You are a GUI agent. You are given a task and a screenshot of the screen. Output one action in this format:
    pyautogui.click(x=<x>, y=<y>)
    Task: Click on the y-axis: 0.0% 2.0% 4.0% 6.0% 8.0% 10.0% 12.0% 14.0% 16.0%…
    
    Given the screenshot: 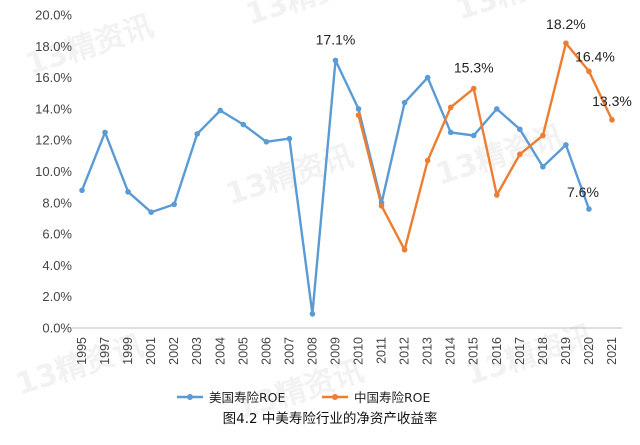 What is the action you would take?
    pyautogui.click(x=53, y=172)
    